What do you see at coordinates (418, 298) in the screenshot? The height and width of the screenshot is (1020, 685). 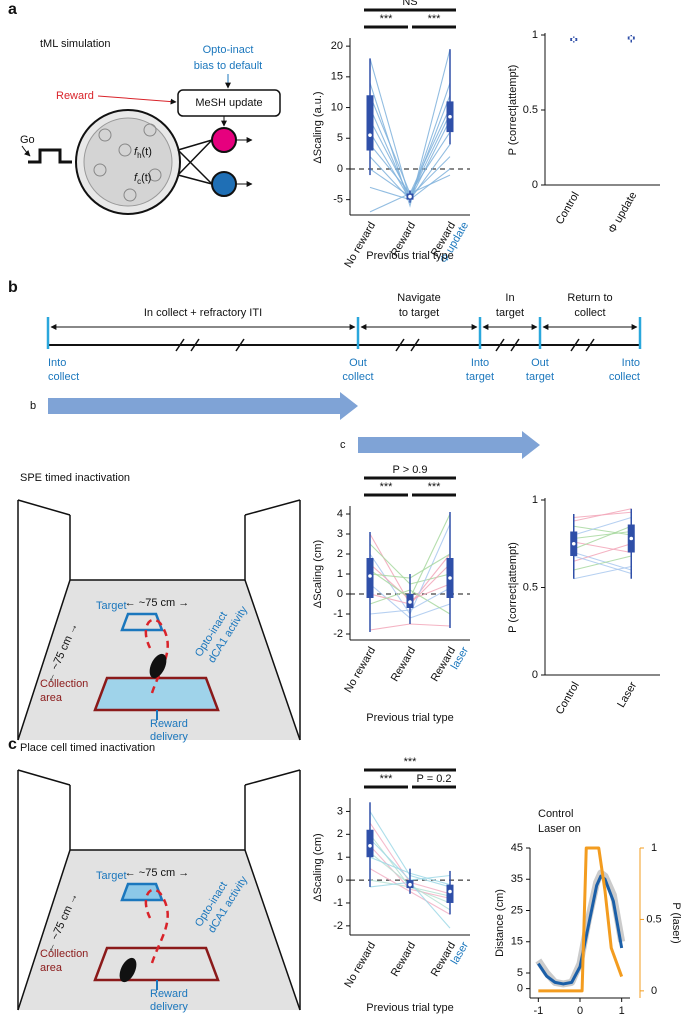 I see `phase-label: Navigate` at bounding box center [418, 298].